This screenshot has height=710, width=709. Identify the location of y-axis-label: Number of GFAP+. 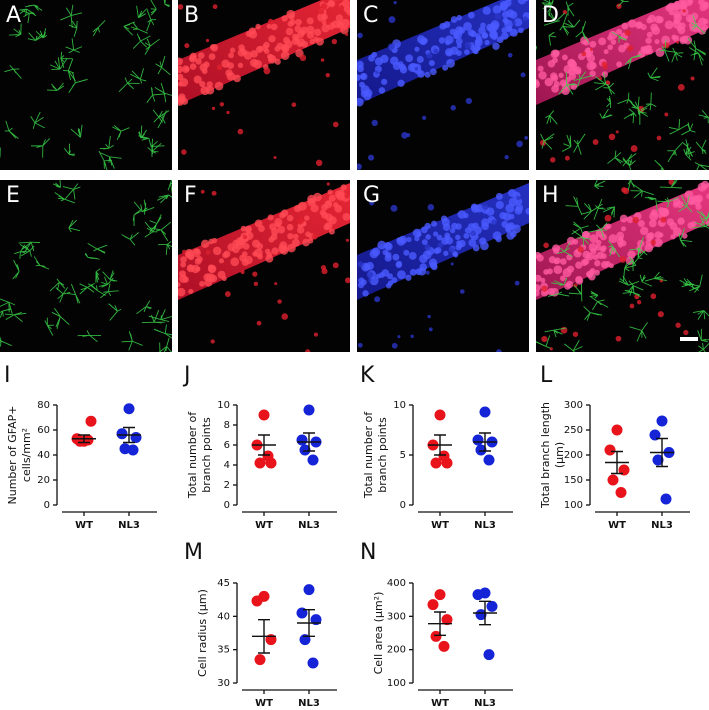
(12, 455).